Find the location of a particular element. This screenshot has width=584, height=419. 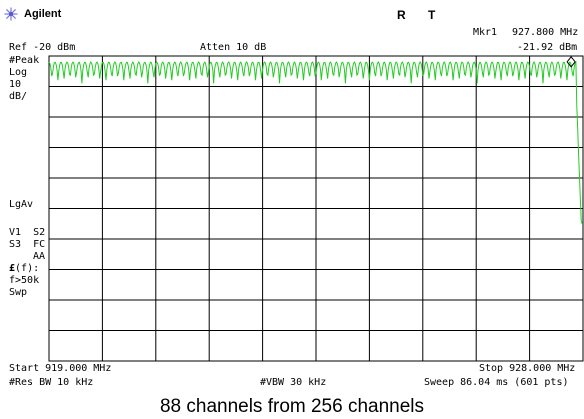

marker-frequency: 927.800 MHz is located at coordinates (545, 32).